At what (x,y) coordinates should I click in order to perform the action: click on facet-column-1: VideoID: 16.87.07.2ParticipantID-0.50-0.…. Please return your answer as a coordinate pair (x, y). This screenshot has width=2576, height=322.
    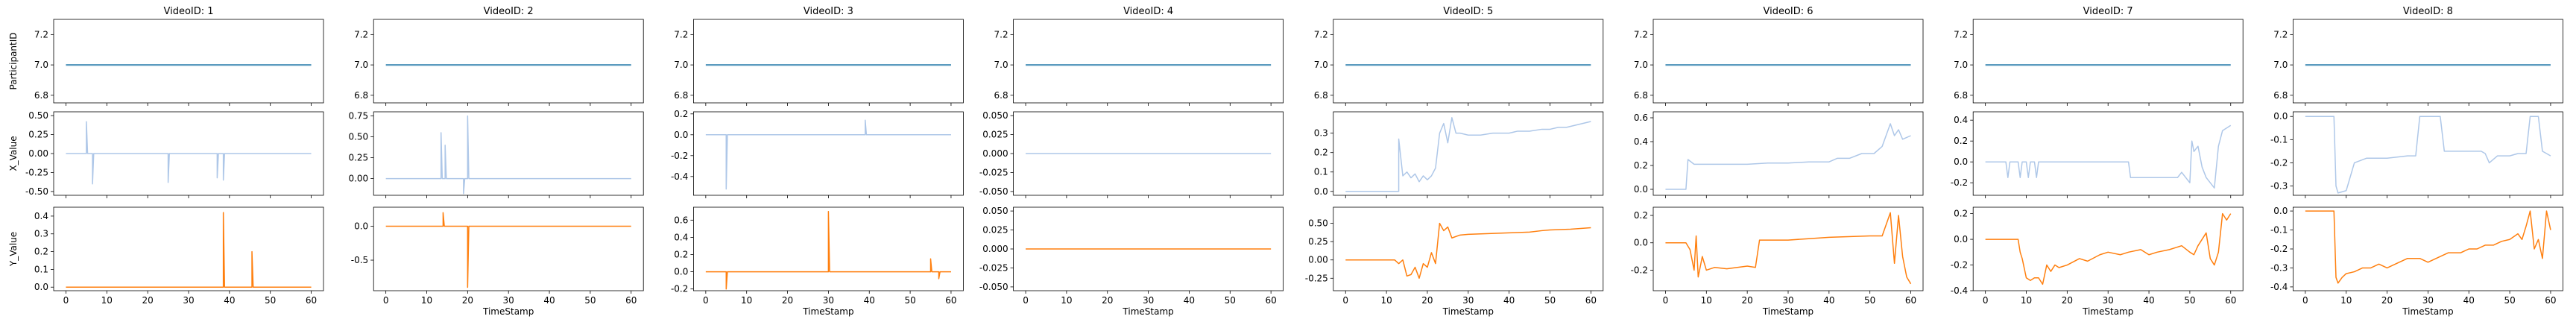
    Looking at the image, I should click on (166, 156).